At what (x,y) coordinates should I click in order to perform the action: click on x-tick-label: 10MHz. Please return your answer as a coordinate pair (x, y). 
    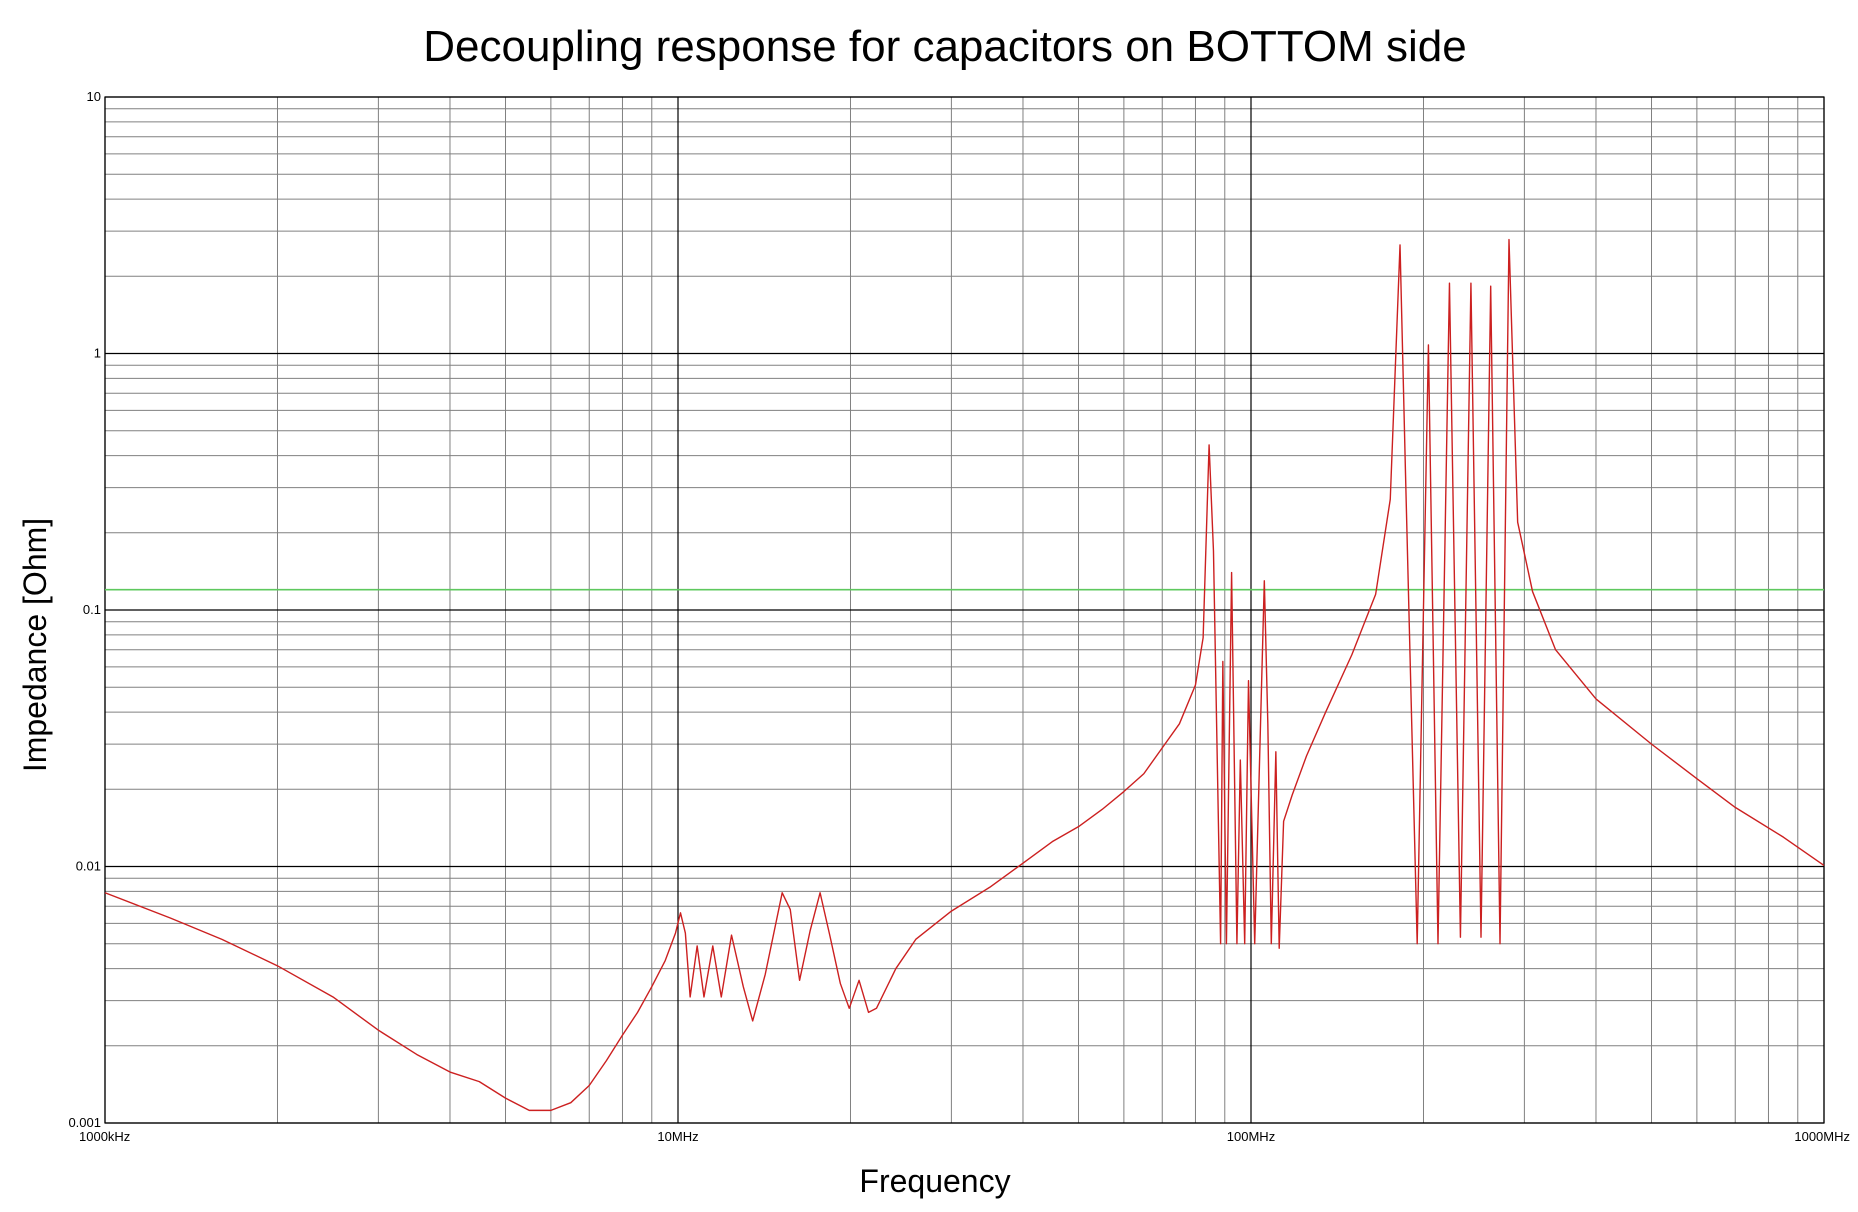
    Looking at the image, I should click on (677, 1136).